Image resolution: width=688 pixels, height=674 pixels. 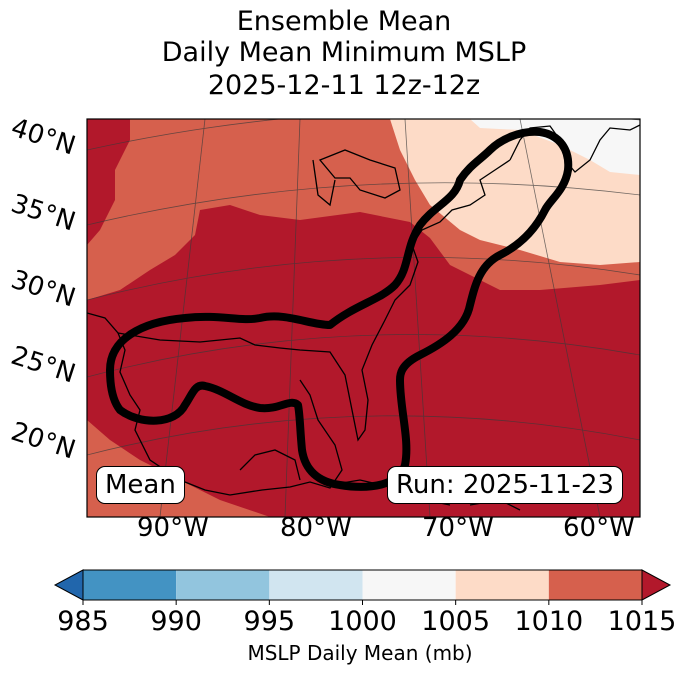 I want to click on title-line-1: Ensemble Mean, so click(x=344, y=21).